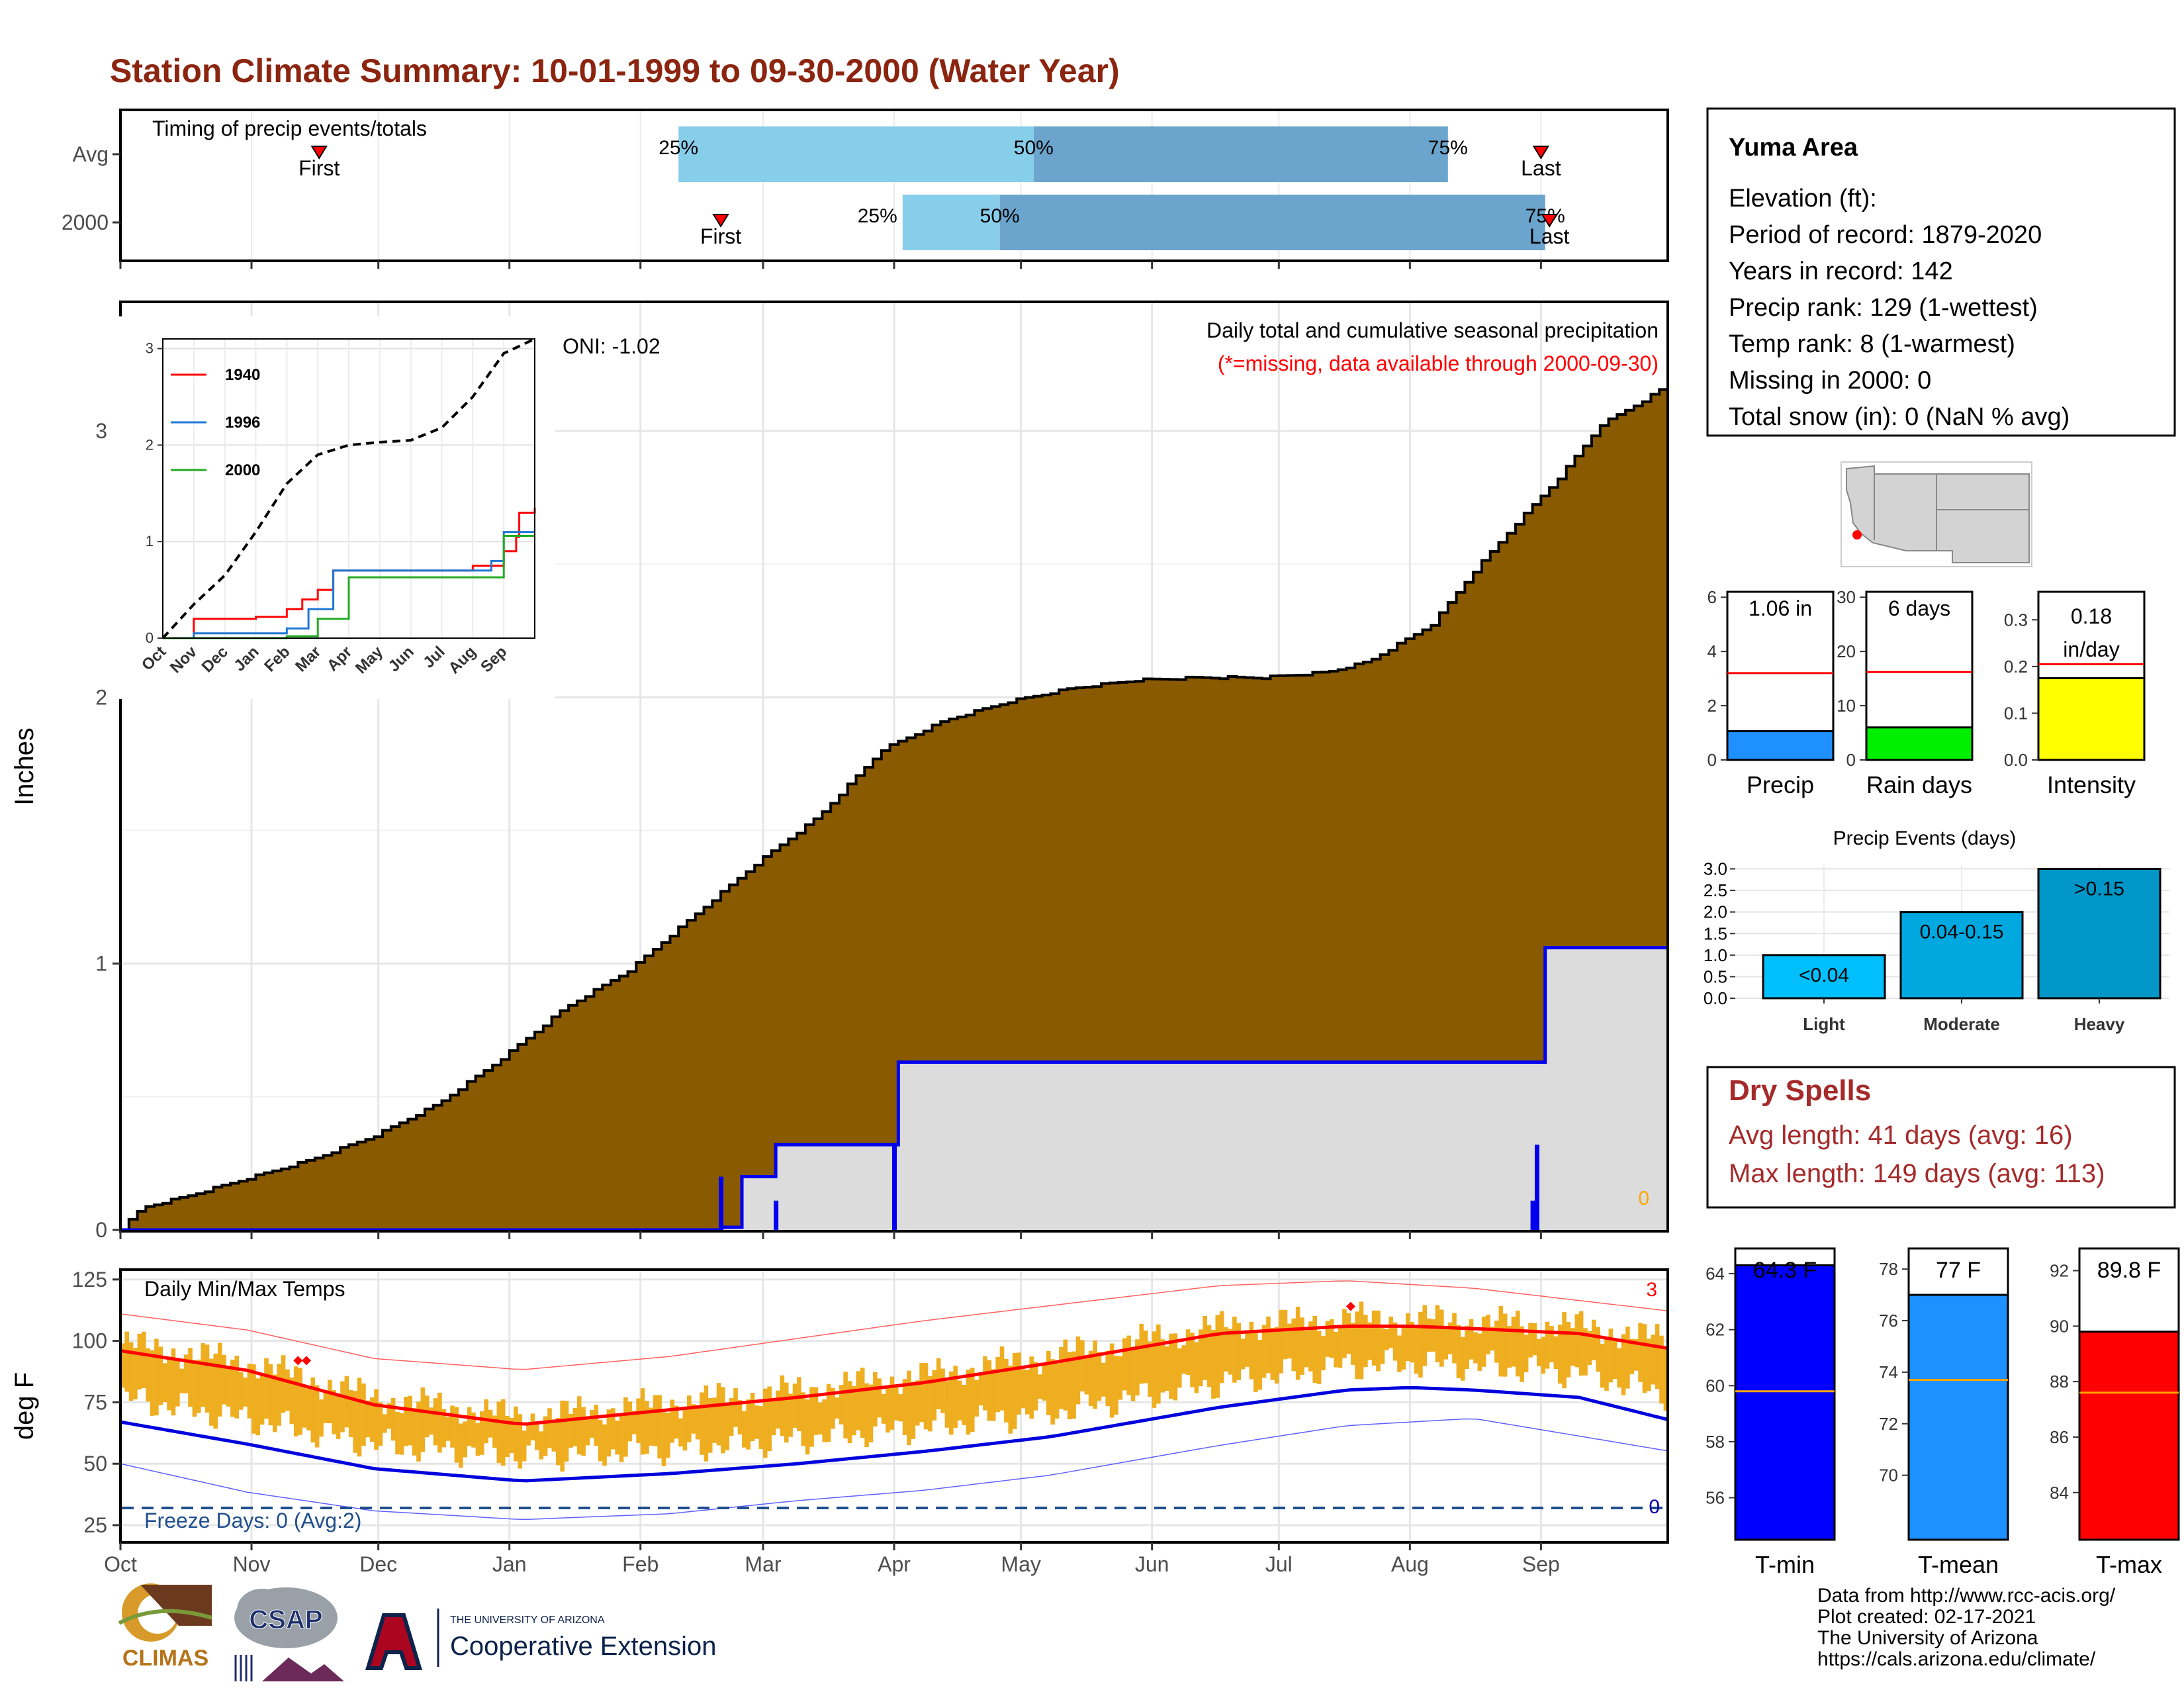 This screenshot has height=1688, width=2184. I want to click on station-info-line: Period of record: 1879-2020, so click(1885, 235).